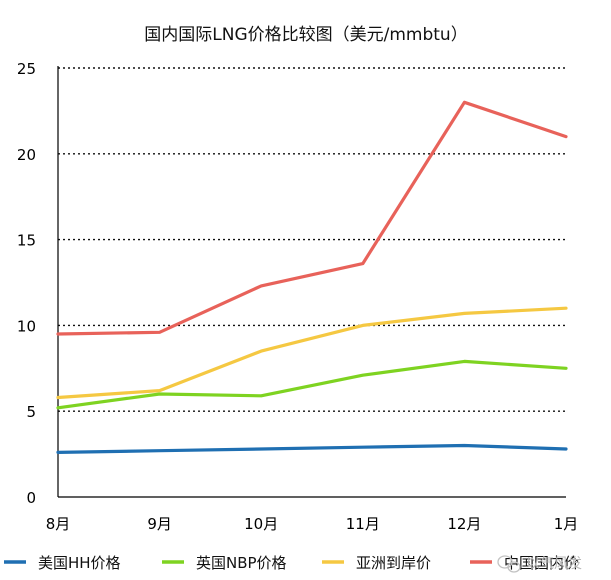 This screenshot has height=580, width=611. Describe the element at coordinates (58, 524) in the screenshot. I see `x-tick-label: 8月` at that location.